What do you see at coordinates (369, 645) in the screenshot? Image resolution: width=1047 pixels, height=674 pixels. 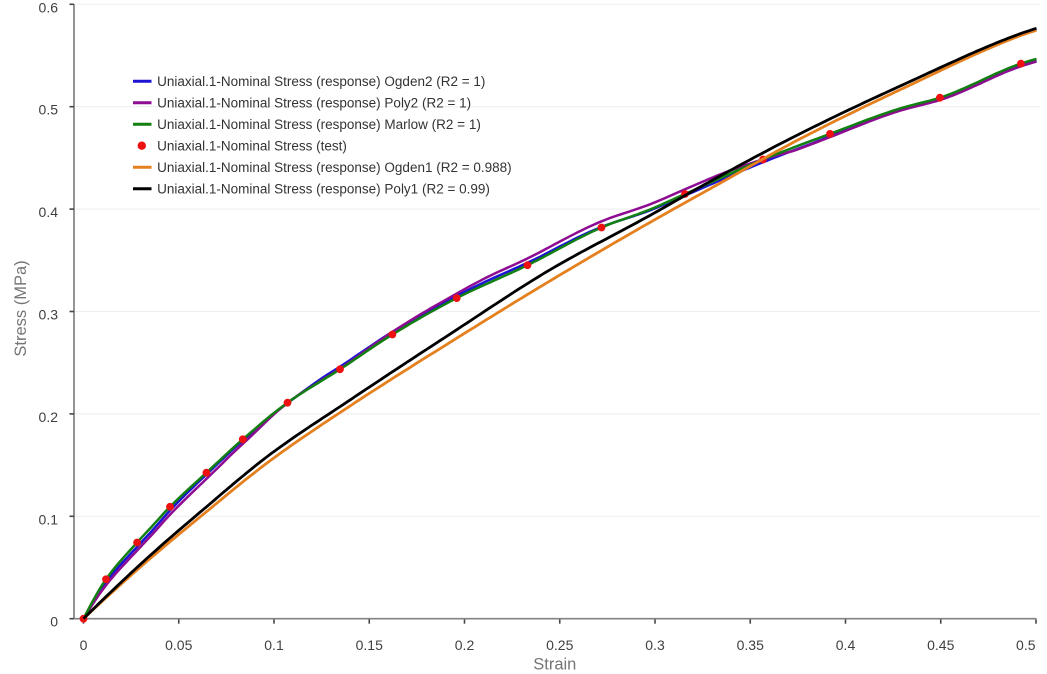 I see `svg-text: 0.15` at bounding box center [369, 645].